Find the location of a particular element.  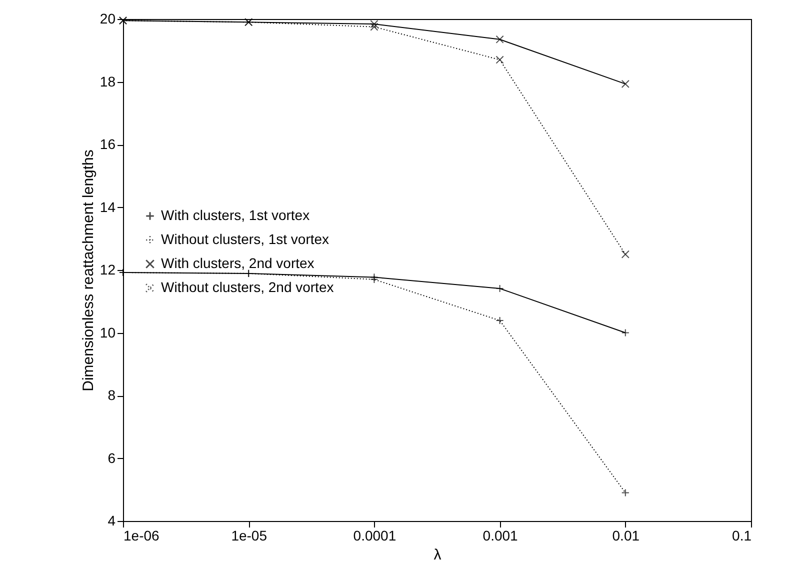

legend-label: Without clusters, 2nd vortex is located at coordinates (247, 287).